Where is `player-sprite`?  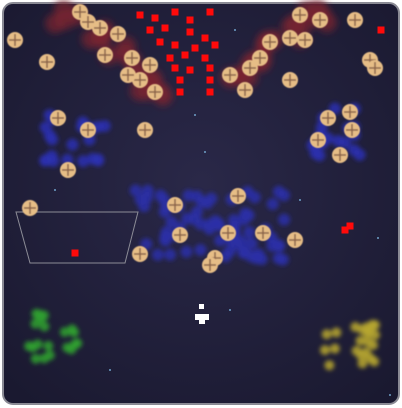
player-sprite is located at coordinates (202, 314).